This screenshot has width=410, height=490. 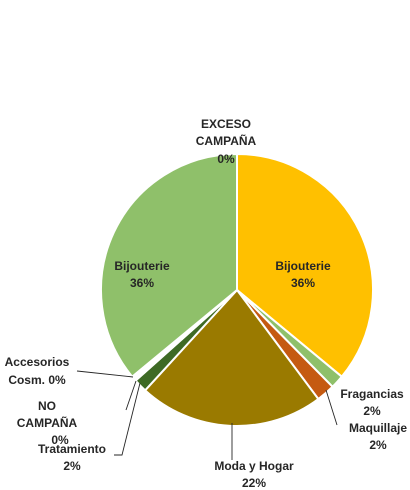 What do you see at coordinates (37, 362) in the screenshot?
I see `data-label-7-0: Accesorios` at bounding box center [37, 362].